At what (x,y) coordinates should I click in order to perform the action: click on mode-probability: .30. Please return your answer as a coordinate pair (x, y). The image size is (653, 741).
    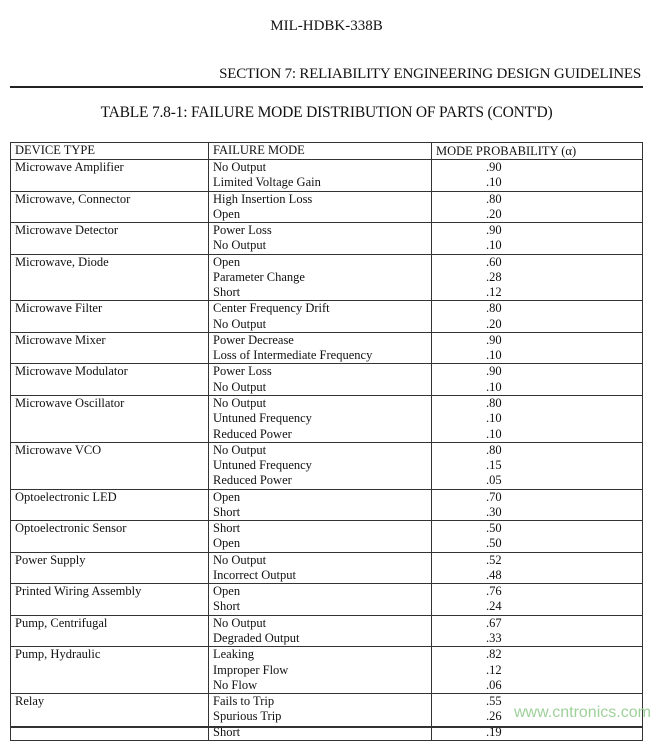
    Looking at the image, I should click on (494, 511).